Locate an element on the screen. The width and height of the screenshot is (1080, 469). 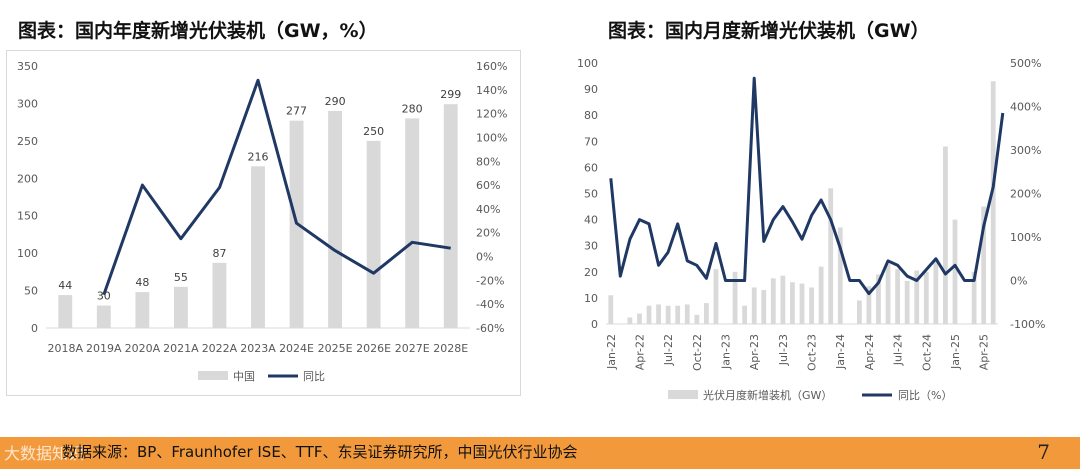
y-right-tick-label: 140% is located at coordinates (491, 90).